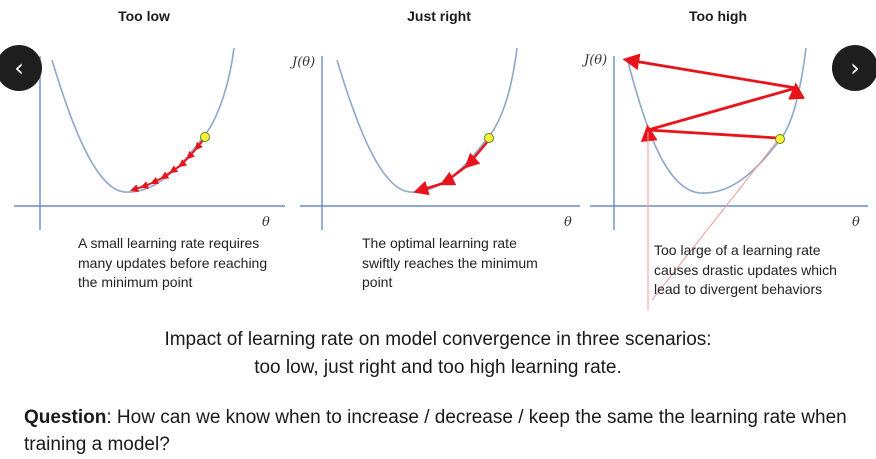 The width and height of the screenshot is (876, 459). I want to click on panel-just-right: J(θ) θ, so click(434, 138).